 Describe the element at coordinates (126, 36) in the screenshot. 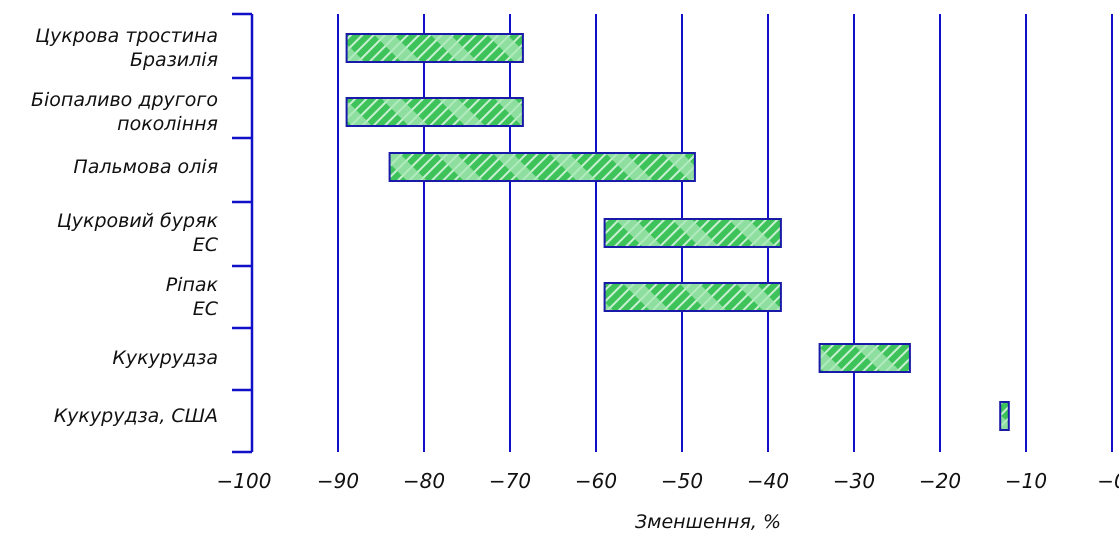

I see `category-label: Цукрова тростина` at that location.